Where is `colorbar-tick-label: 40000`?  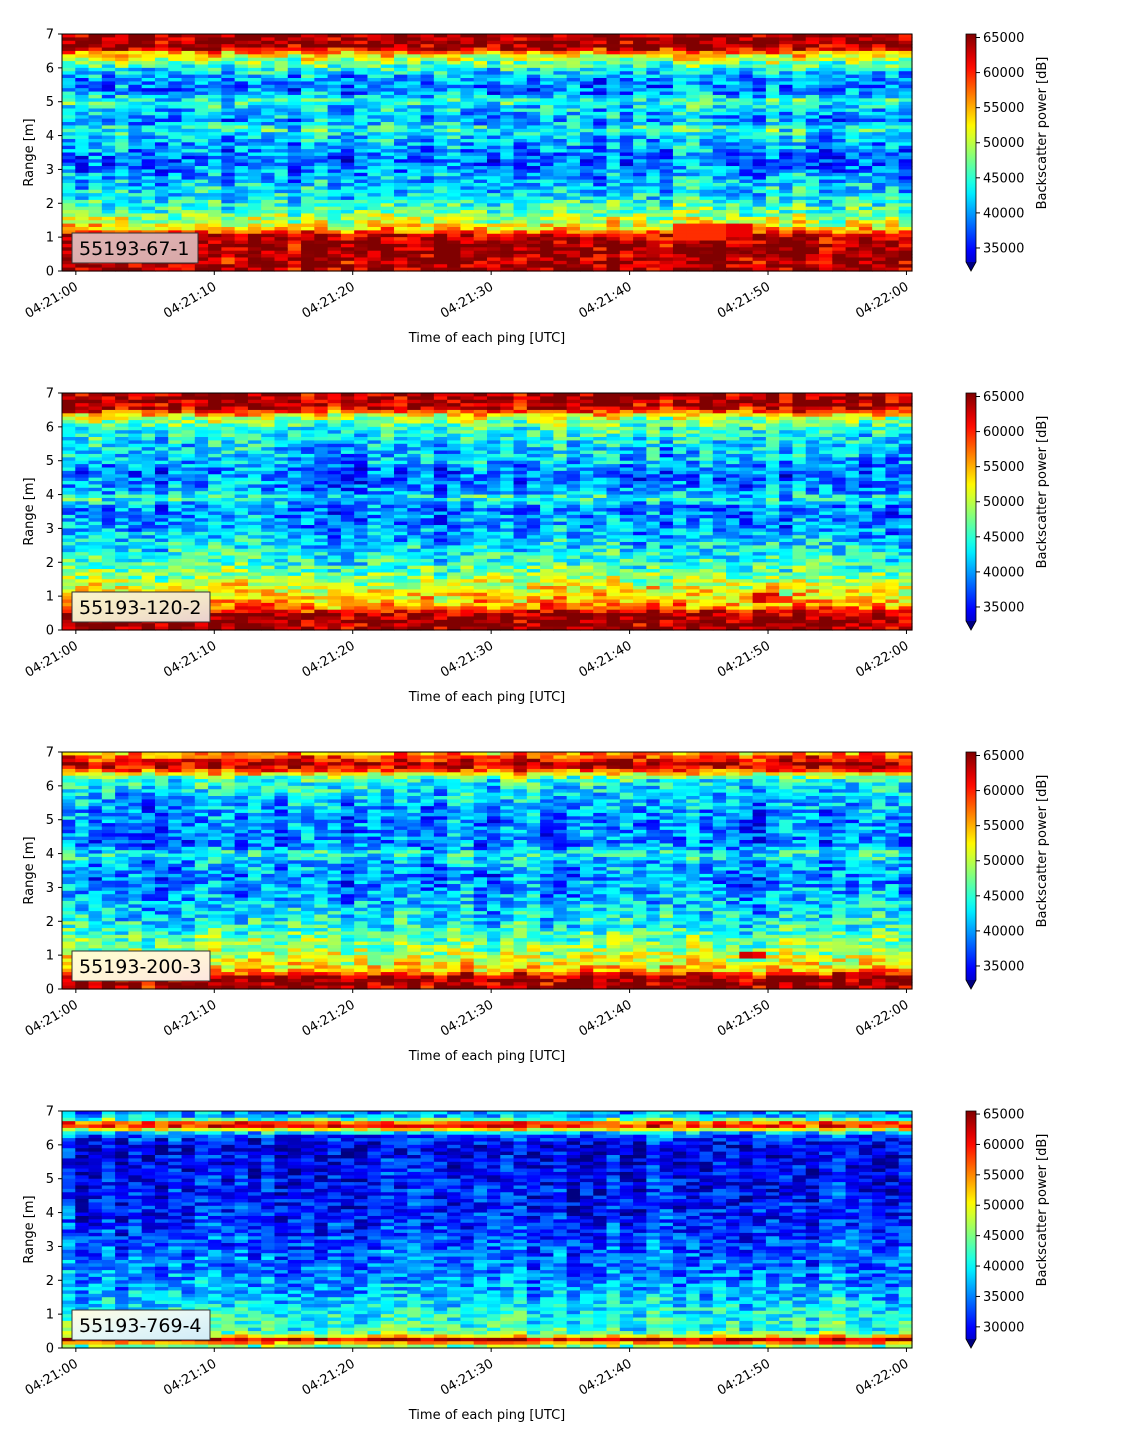
colorbar-tick-label: 40000 is located at coordinates (1003, 213).